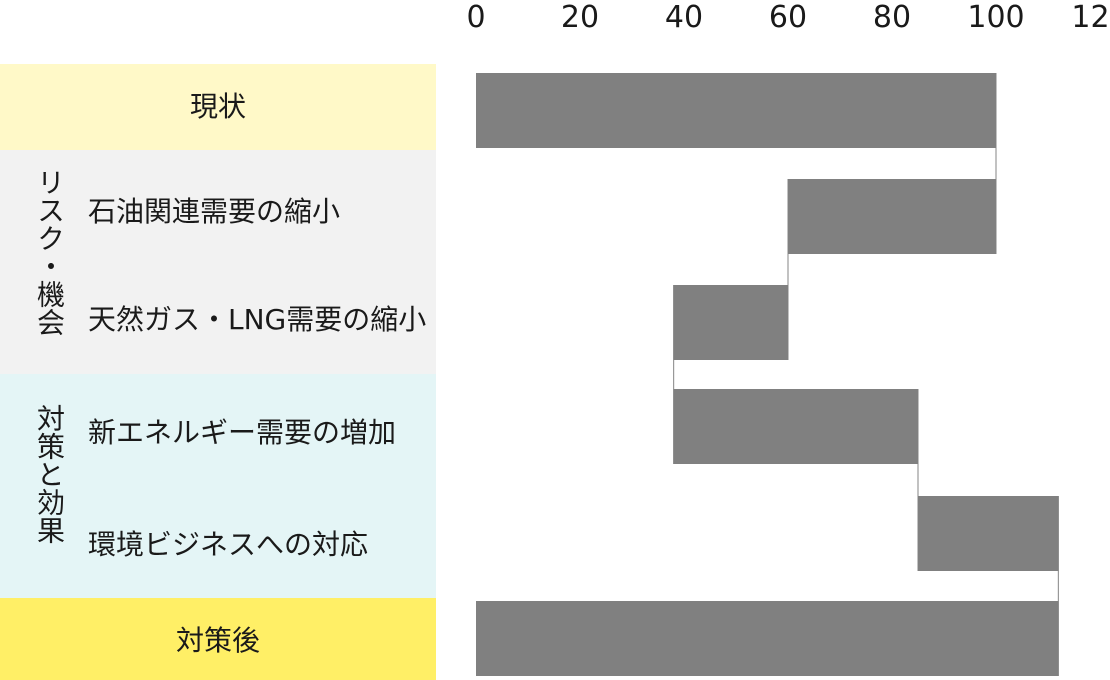 The height and width of the screenshot is (680, 1110). Describe the element at coordinates (684, 17) in the screenshot. I see `x-tick-label: 40` at that location.